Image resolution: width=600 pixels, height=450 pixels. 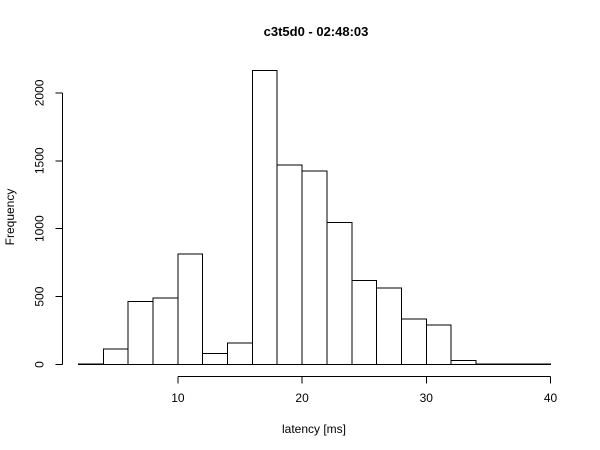 I want to click on y-axis-label: Frequency, so click(x=10, y=217).